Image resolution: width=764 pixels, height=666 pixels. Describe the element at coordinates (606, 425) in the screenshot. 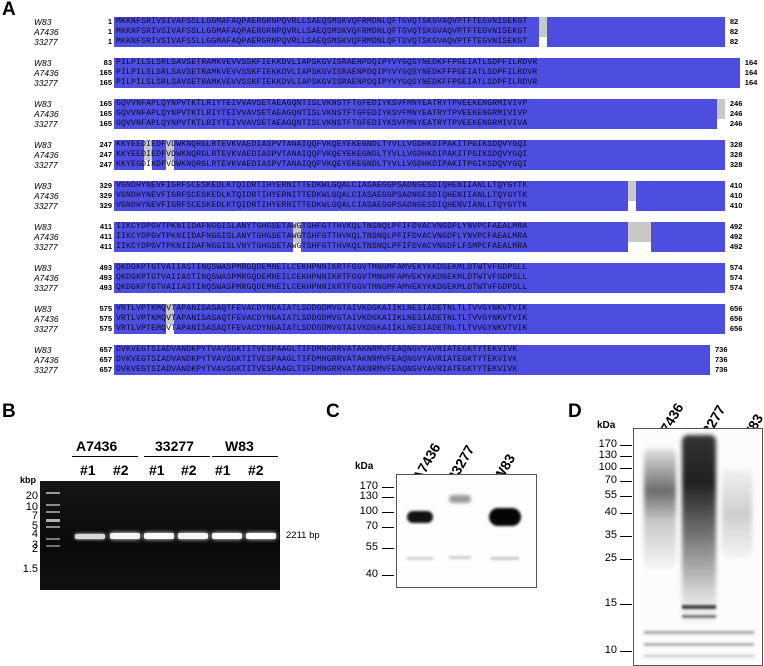

I see `blot-d-unit-label: kDa` at that location.